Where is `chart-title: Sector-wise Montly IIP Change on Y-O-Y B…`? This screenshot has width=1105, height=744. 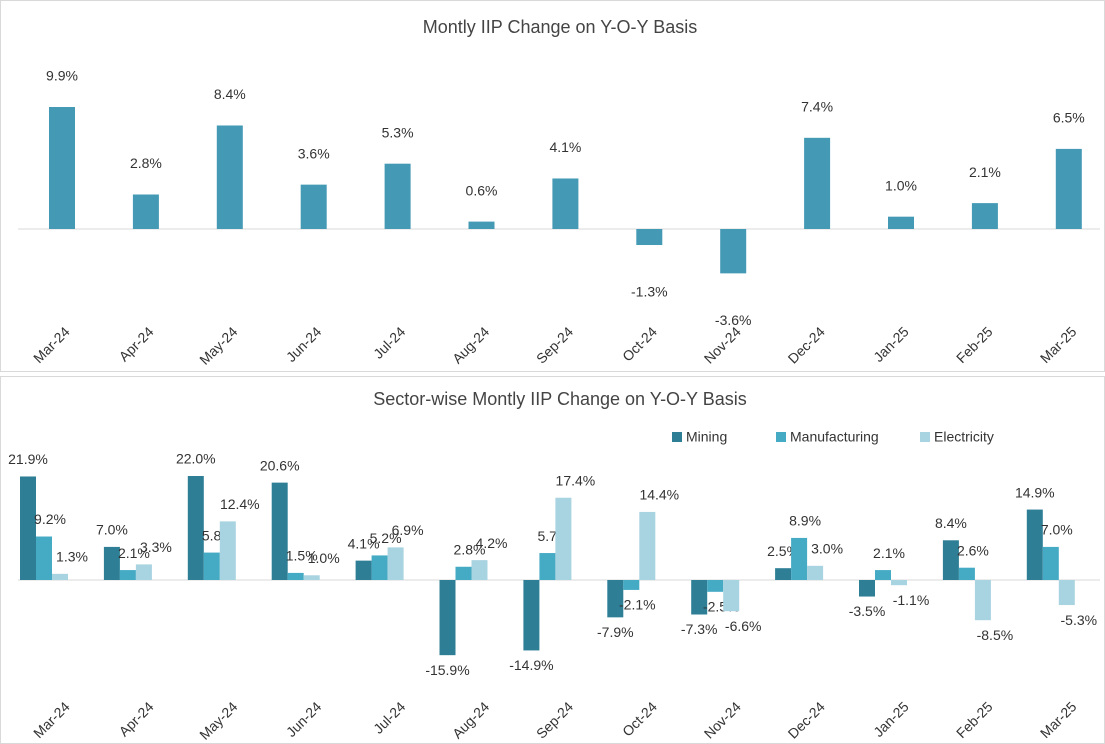
chart-title: Sector-wise Montly IIP Change on Y-O-Y B… is located at coordinates (560, 399).